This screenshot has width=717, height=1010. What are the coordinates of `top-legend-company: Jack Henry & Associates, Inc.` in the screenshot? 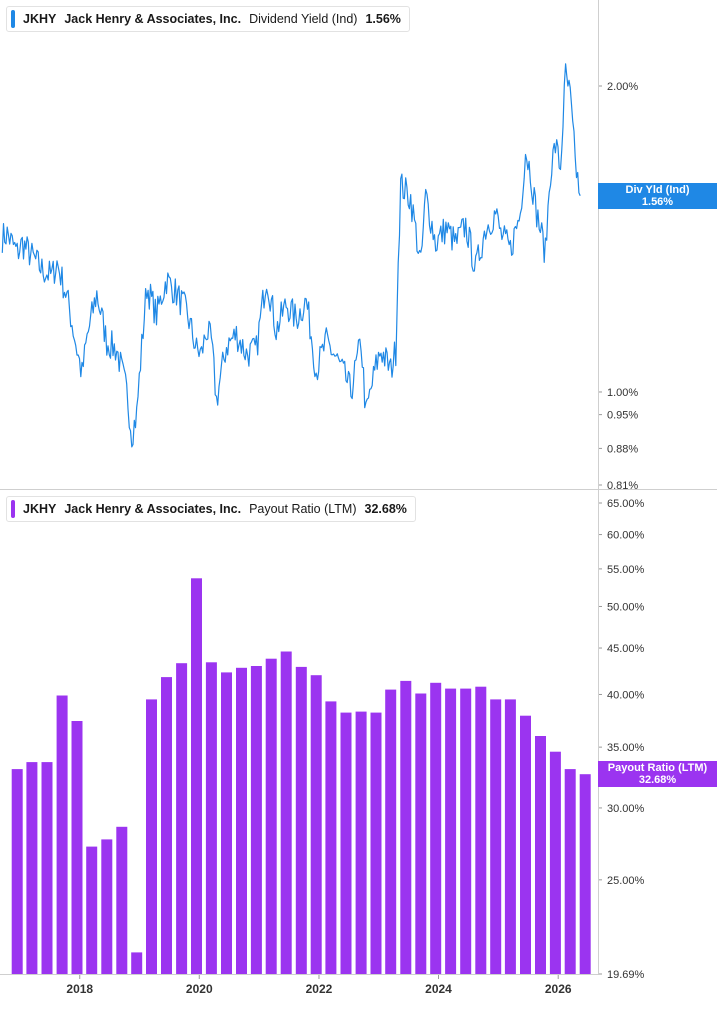 It's located at (152, 19).